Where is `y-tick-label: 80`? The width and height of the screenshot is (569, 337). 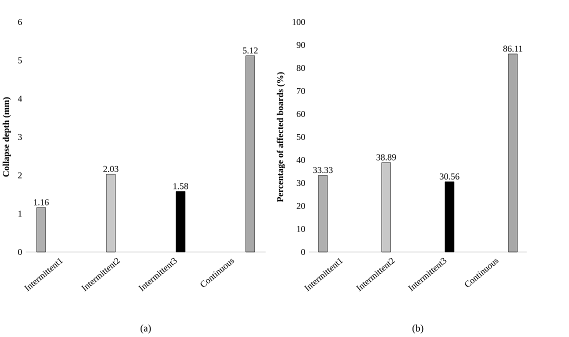 y-tick-label: 80 is located at coordinates (301, 68).